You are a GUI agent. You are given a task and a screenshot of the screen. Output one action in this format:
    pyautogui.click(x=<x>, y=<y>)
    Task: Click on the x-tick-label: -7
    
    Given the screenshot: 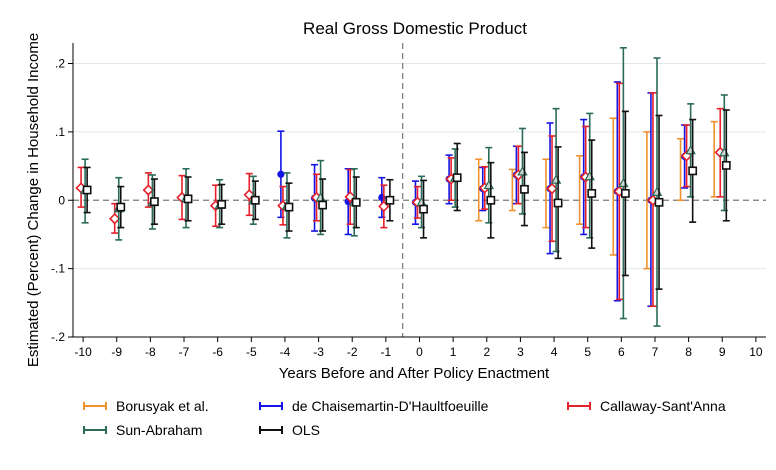 What is the action you would take?
    pyautogui.click(x=184, y=352)
    